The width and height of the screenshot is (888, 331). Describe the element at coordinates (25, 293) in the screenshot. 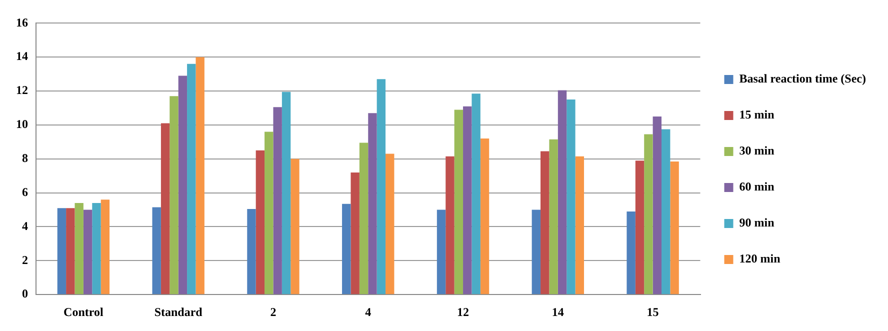

I see `y-tick-label: 0` at that location.